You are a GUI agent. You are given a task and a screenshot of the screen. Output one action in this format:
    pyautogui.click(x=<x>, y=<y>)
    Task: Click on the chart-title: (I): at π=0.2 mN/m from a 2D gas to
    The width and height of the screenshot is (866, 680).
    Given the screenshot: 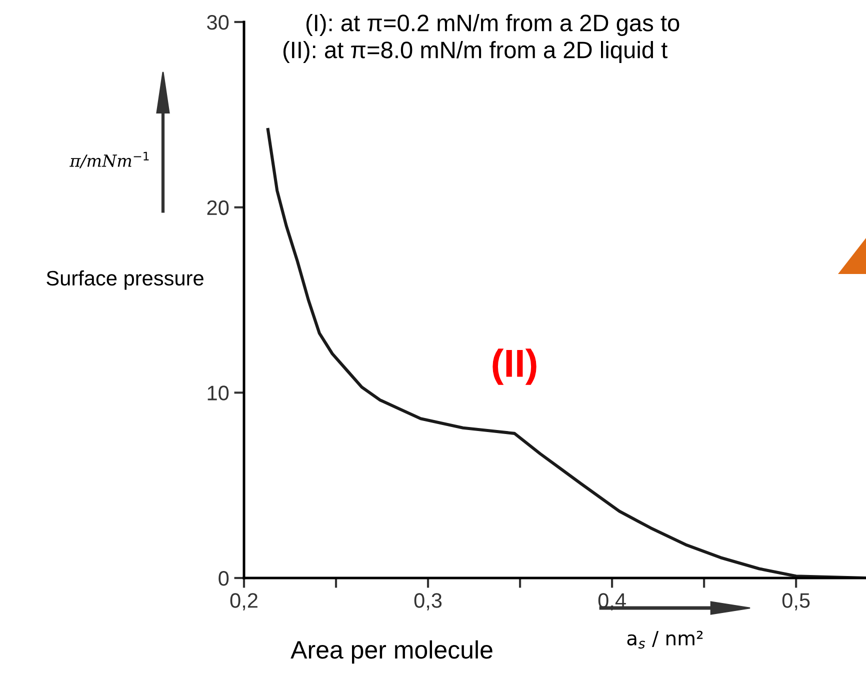 What is the action you would take?
    pyautogui.click(x=493, y=25)
    